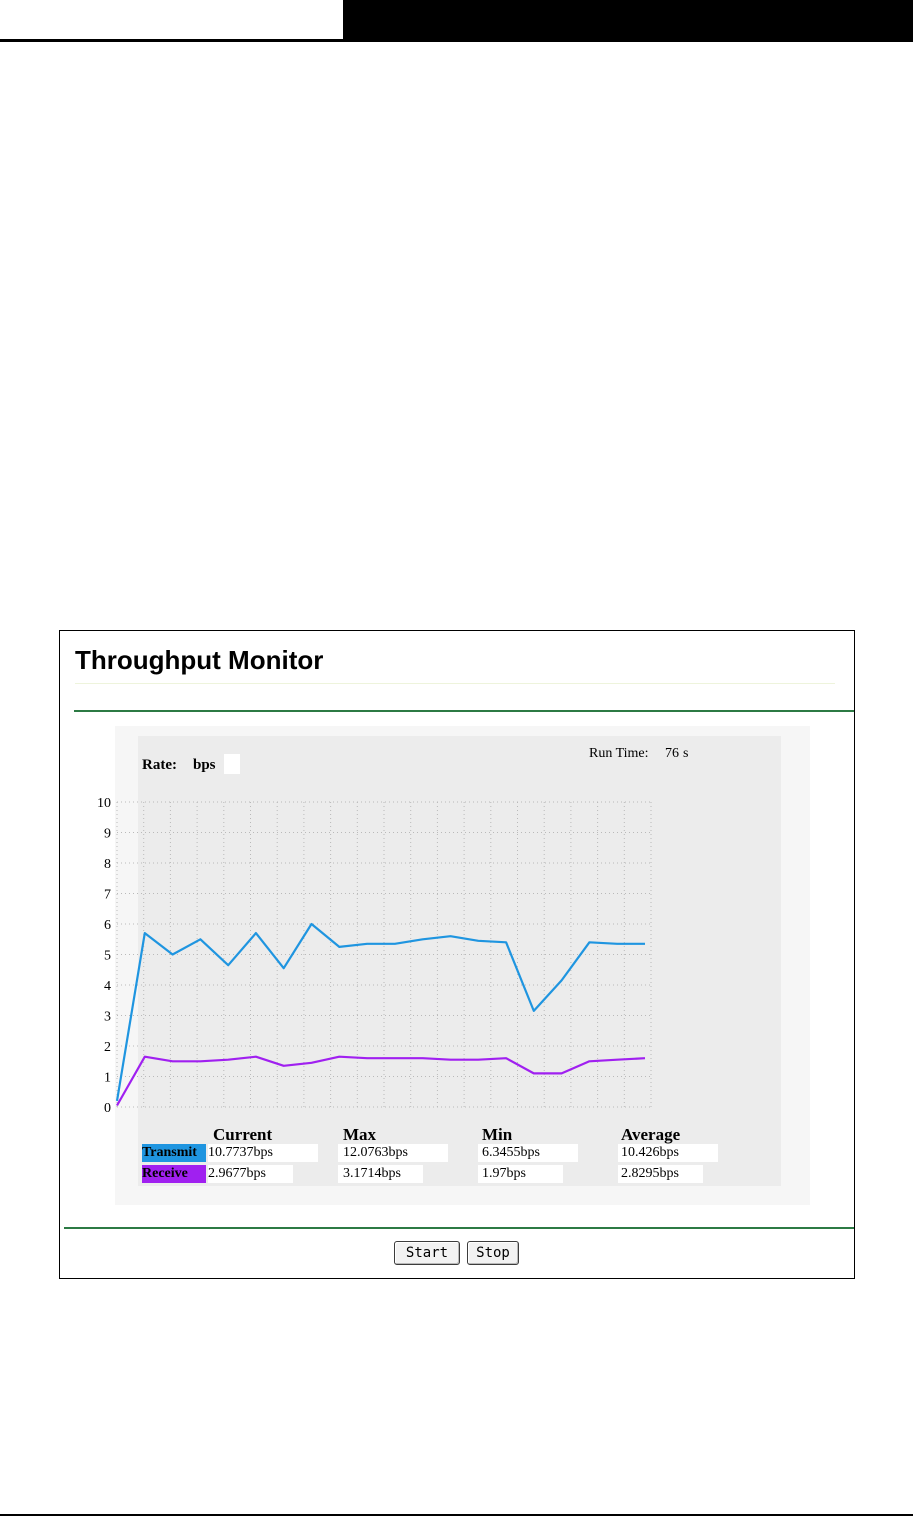 This screenshot has width=913, height=1517. What do you see at coordinates (232, 764) in the screenshot?
I see `rate-unit-box` at bounding box center [232, 764].